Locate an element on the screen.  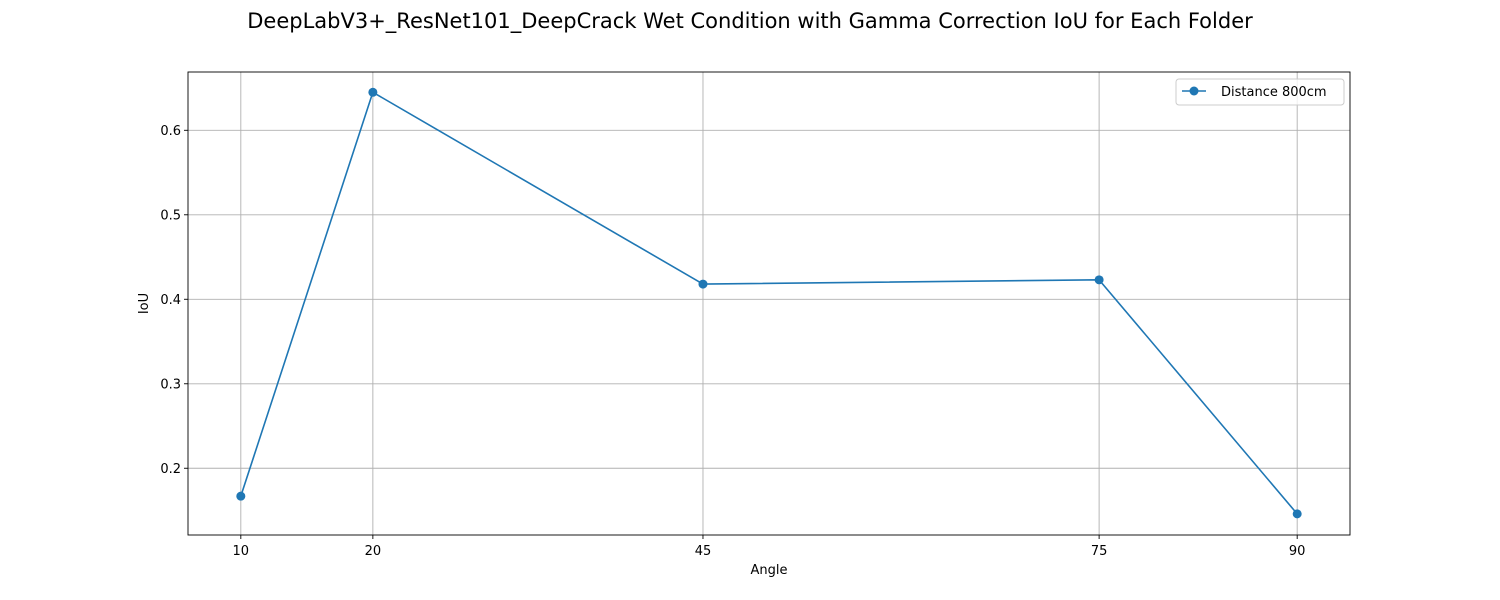
x-tick-label: 10 is located at coordinates (241, 551).